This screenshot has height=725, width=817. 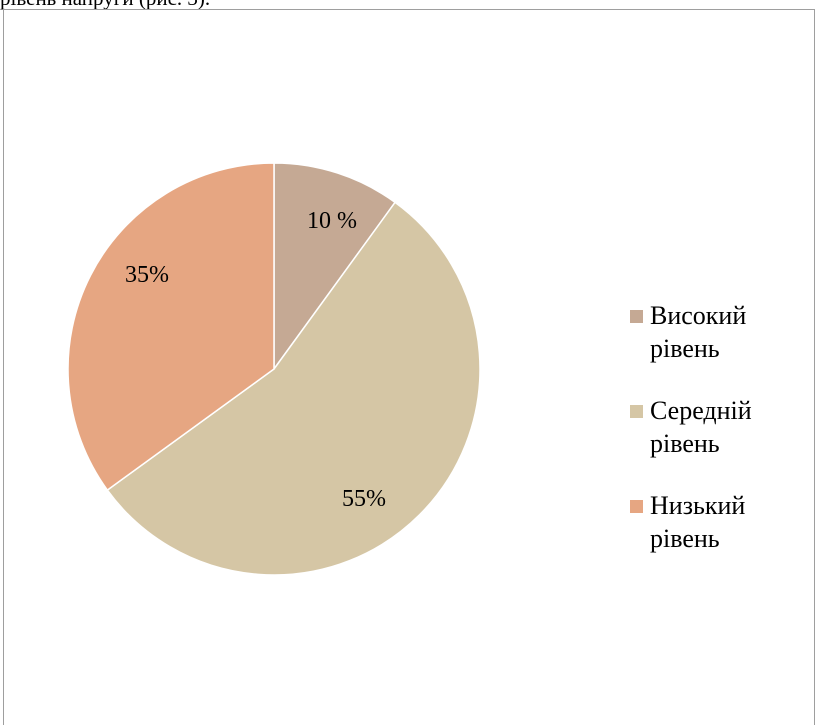 I want to click on legend-item-medium: Середній рівень, so click(x=715, y=427).